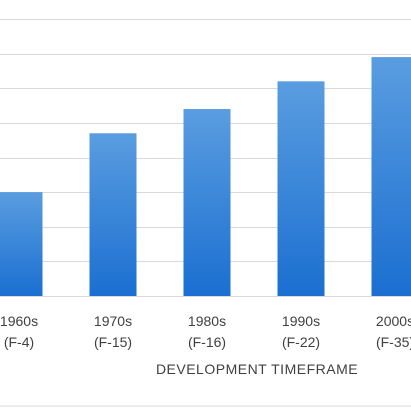  I want to click on x-tick-label: 1970s (F-15), so click(113, 331).